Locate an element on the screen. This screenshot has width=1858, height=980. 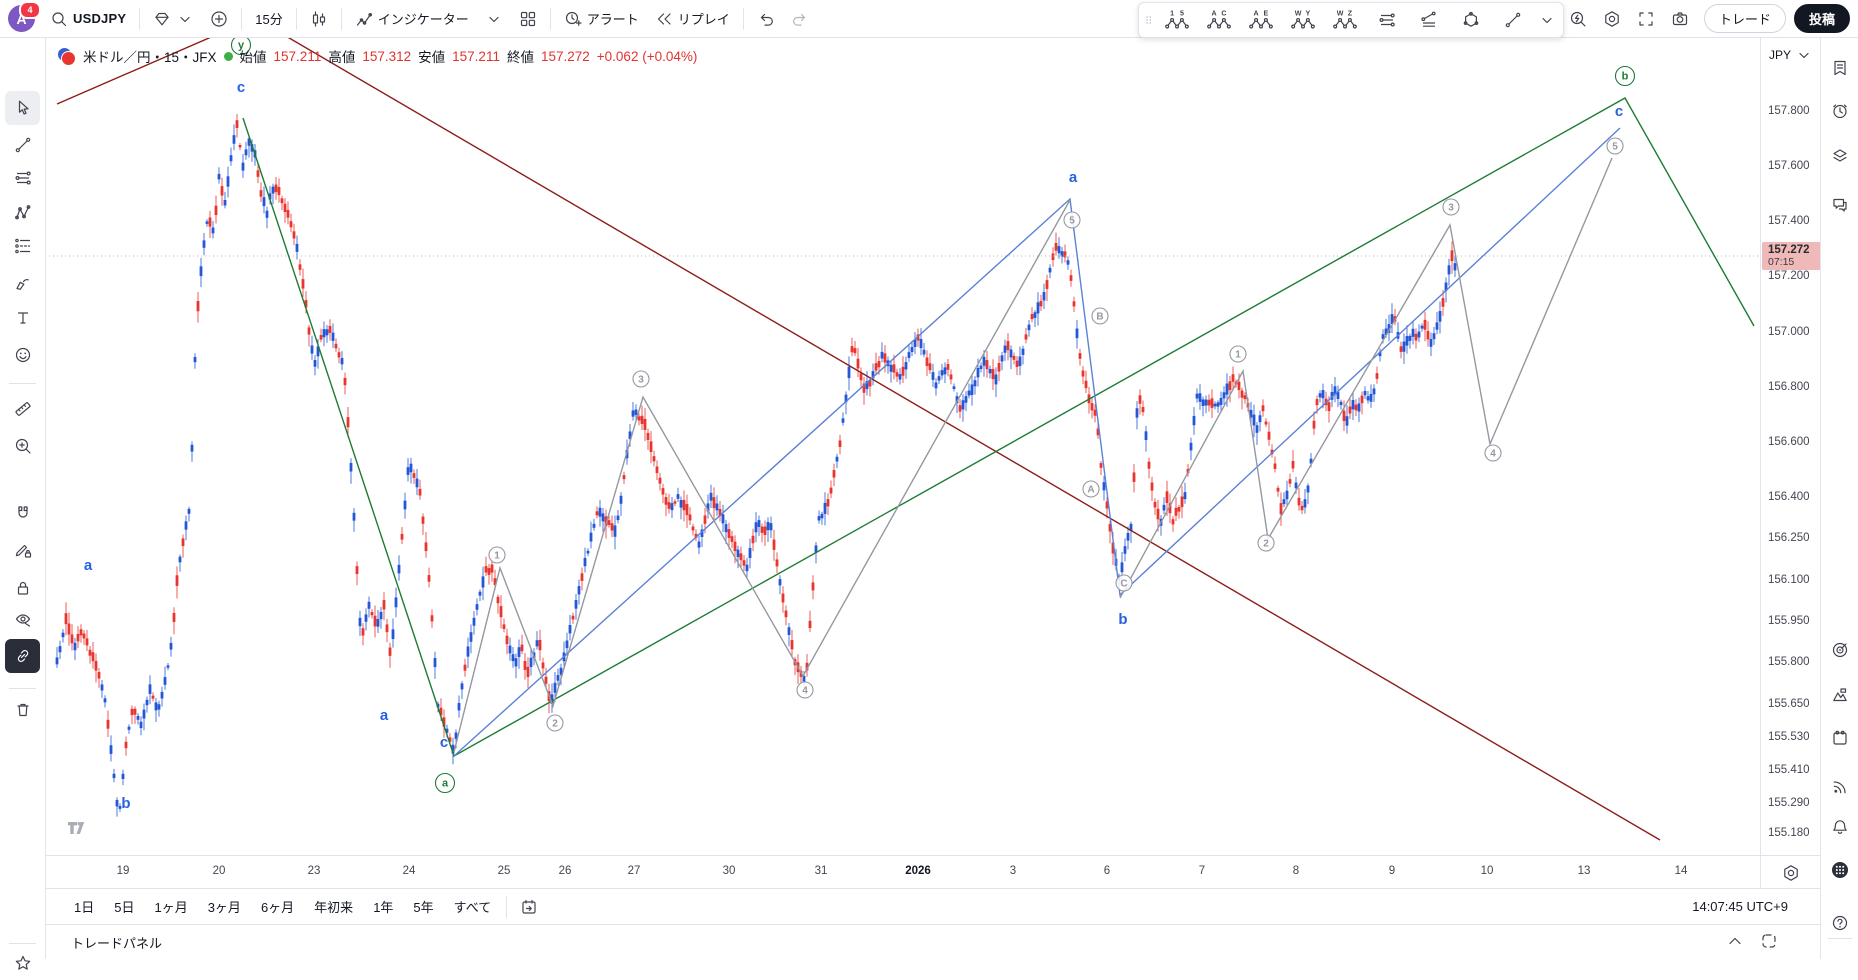
wave-circled-label-a: a is located at coordinates (445, 783).